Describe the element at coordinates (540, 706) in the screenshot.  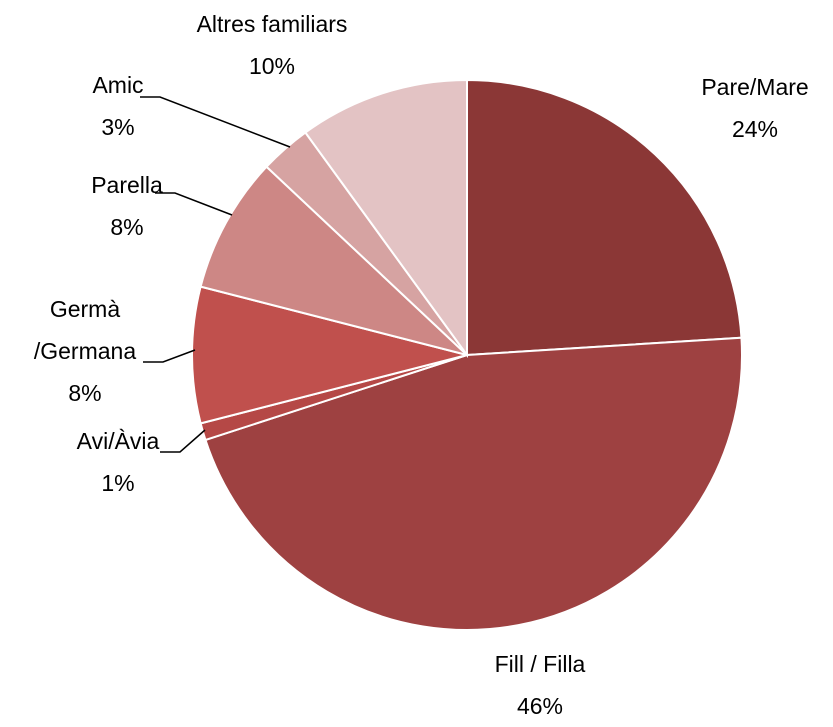
I see `slice-value: 46%` at that location.